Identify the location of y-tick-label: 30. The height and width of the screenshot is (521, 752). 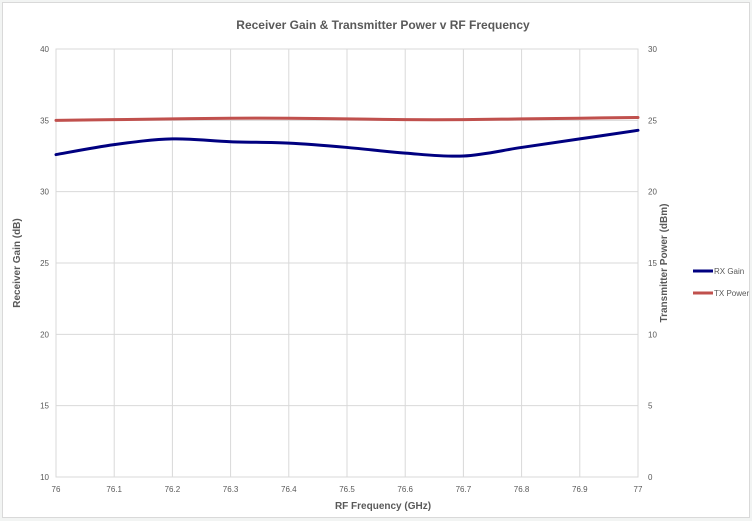
(44, 192).